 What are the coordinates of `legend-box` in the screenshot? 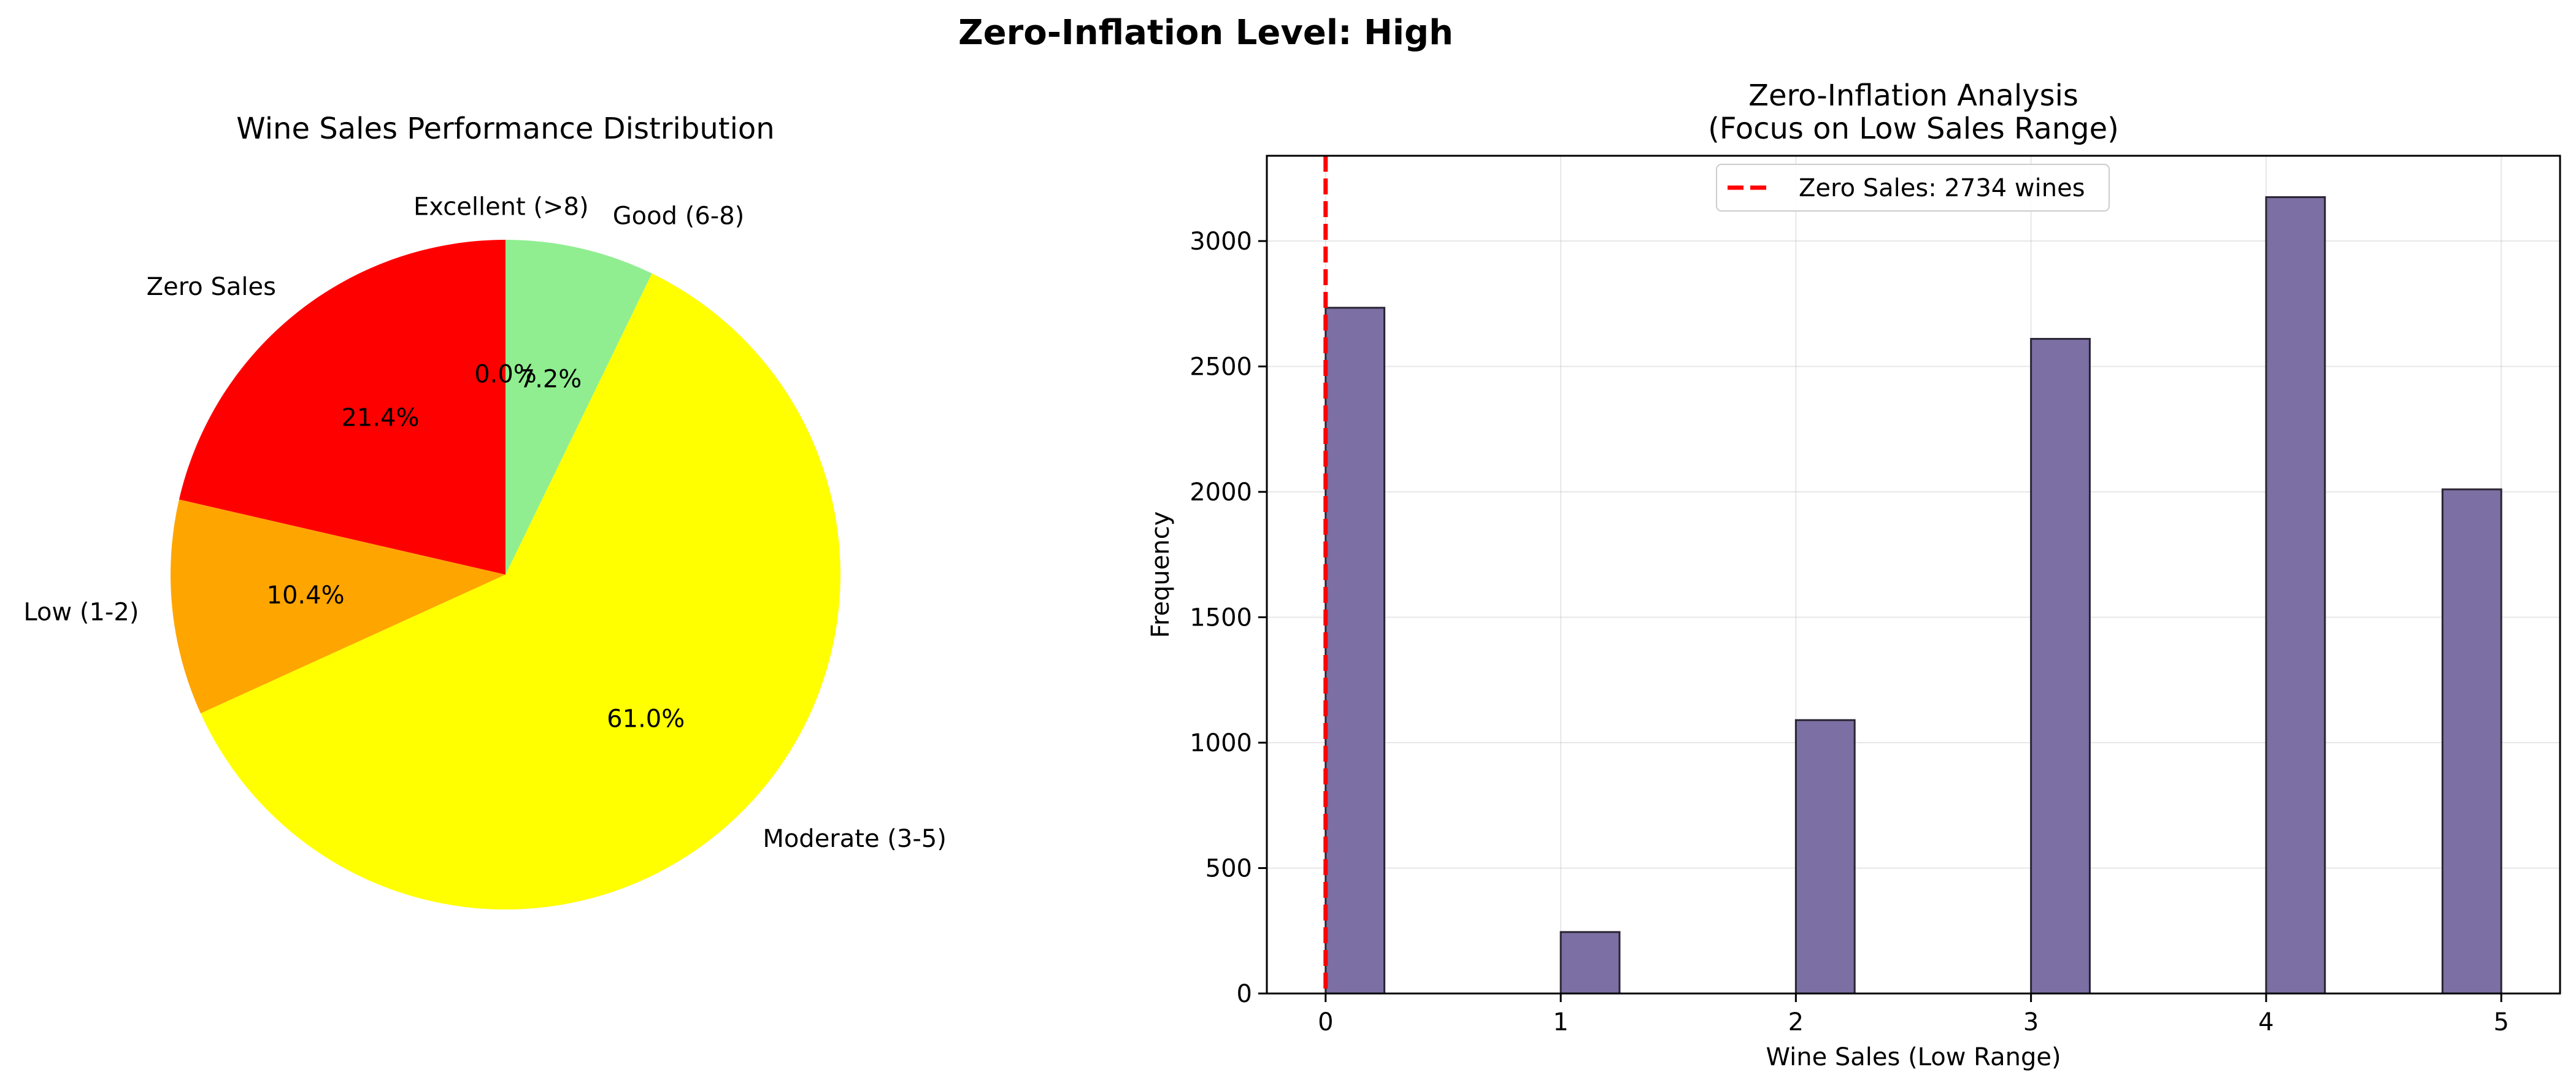 It's located at (1913, 188).